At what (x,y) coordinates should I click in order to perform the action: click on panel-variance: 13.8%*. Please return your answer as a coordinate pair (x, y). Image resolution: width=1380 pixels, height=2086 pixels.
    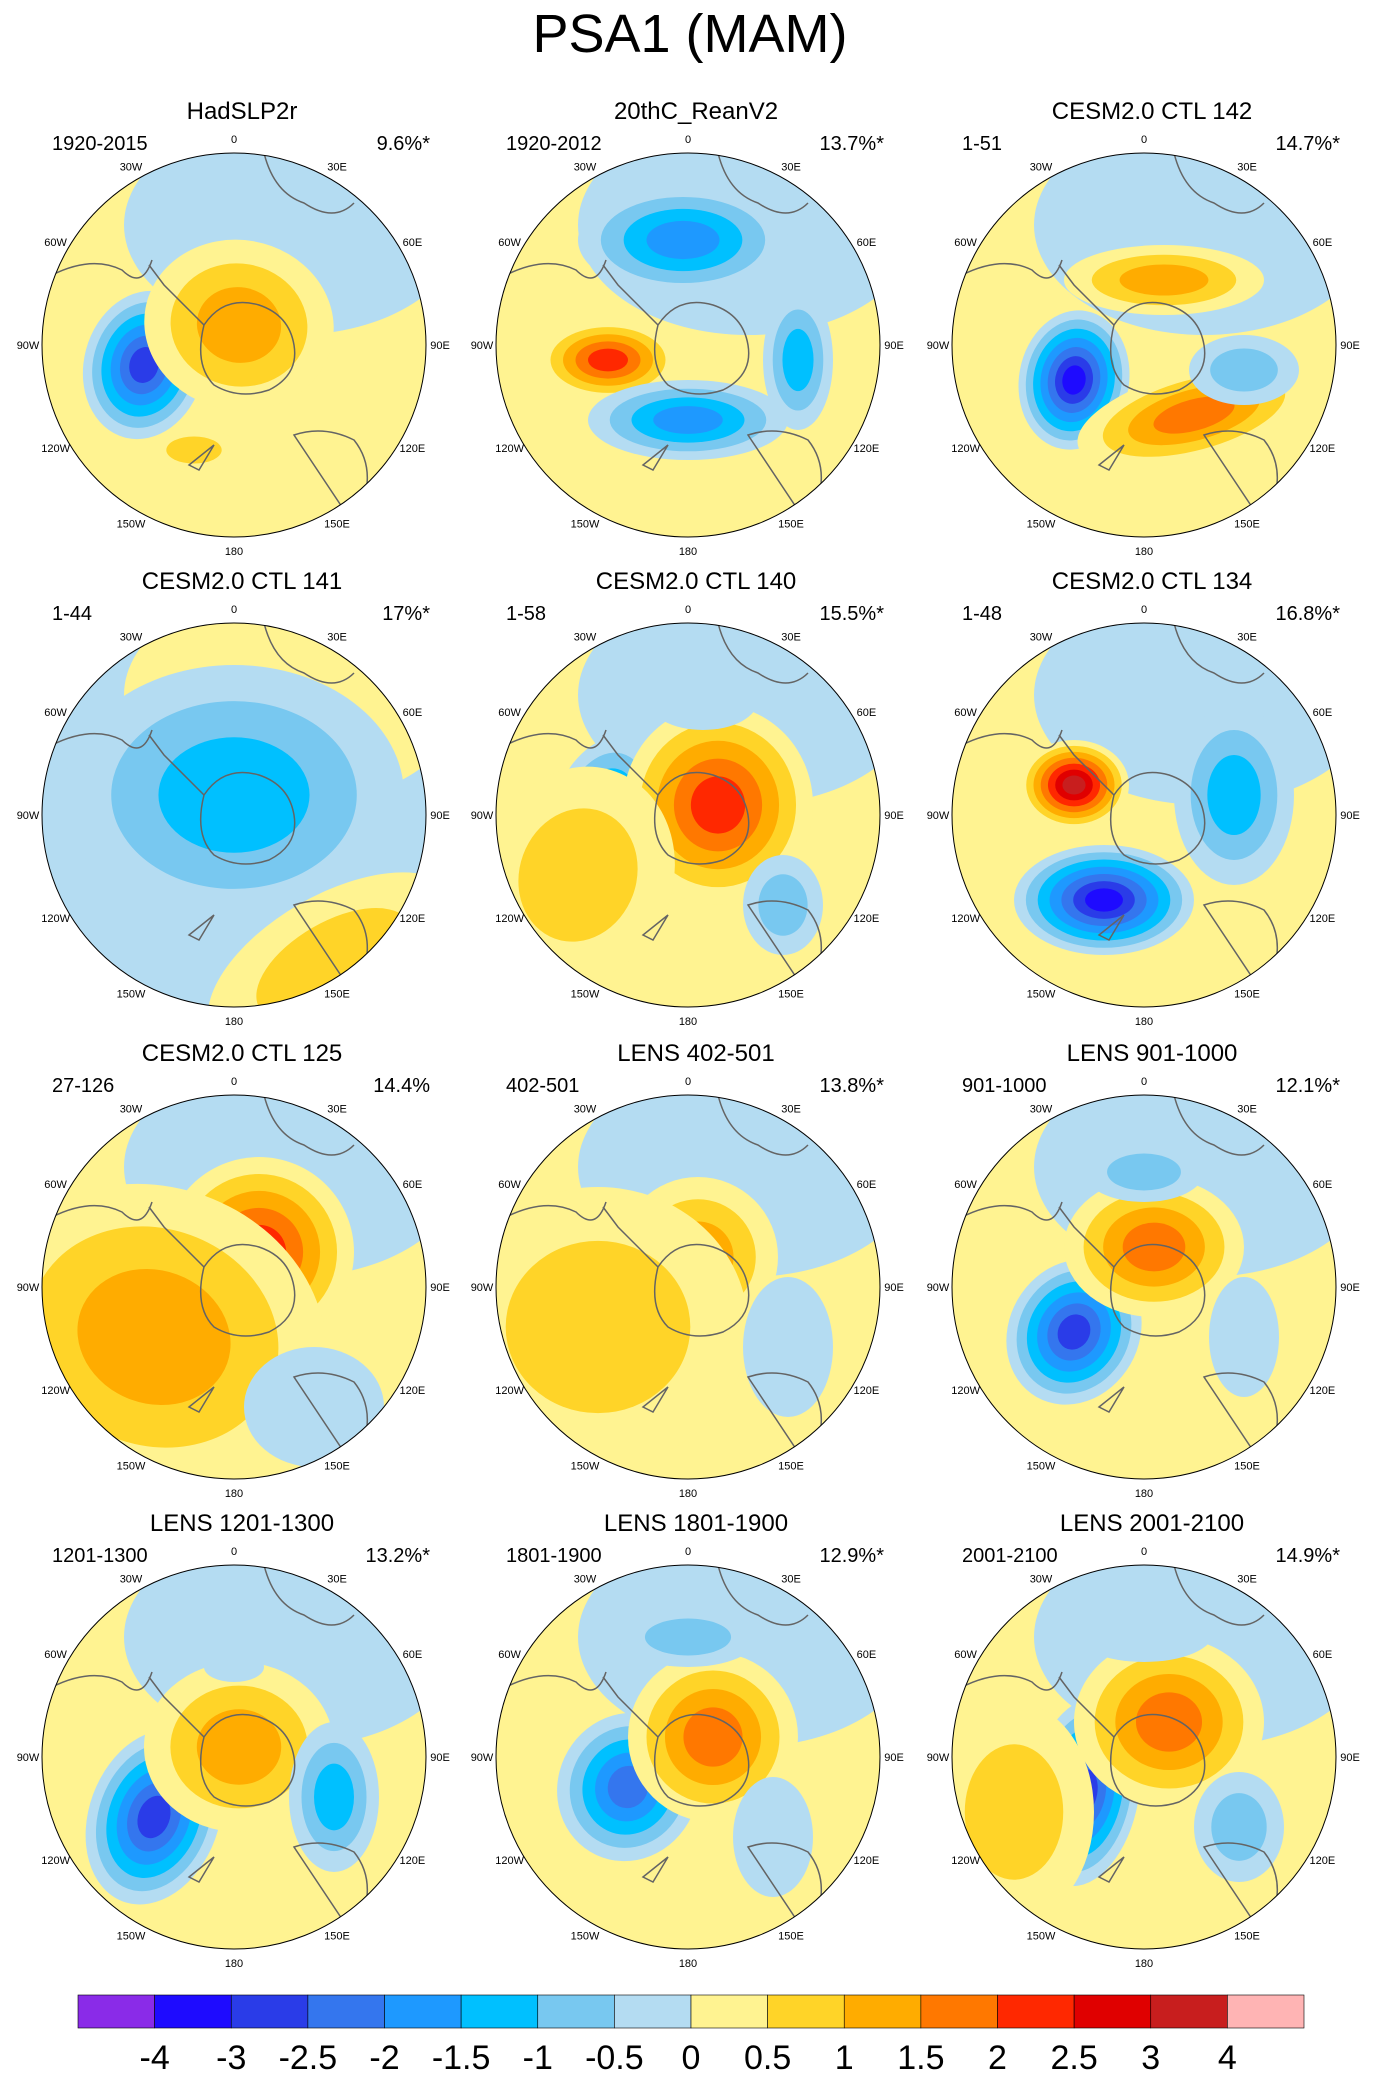
    Looking at the image, I should click on (852, 1086).